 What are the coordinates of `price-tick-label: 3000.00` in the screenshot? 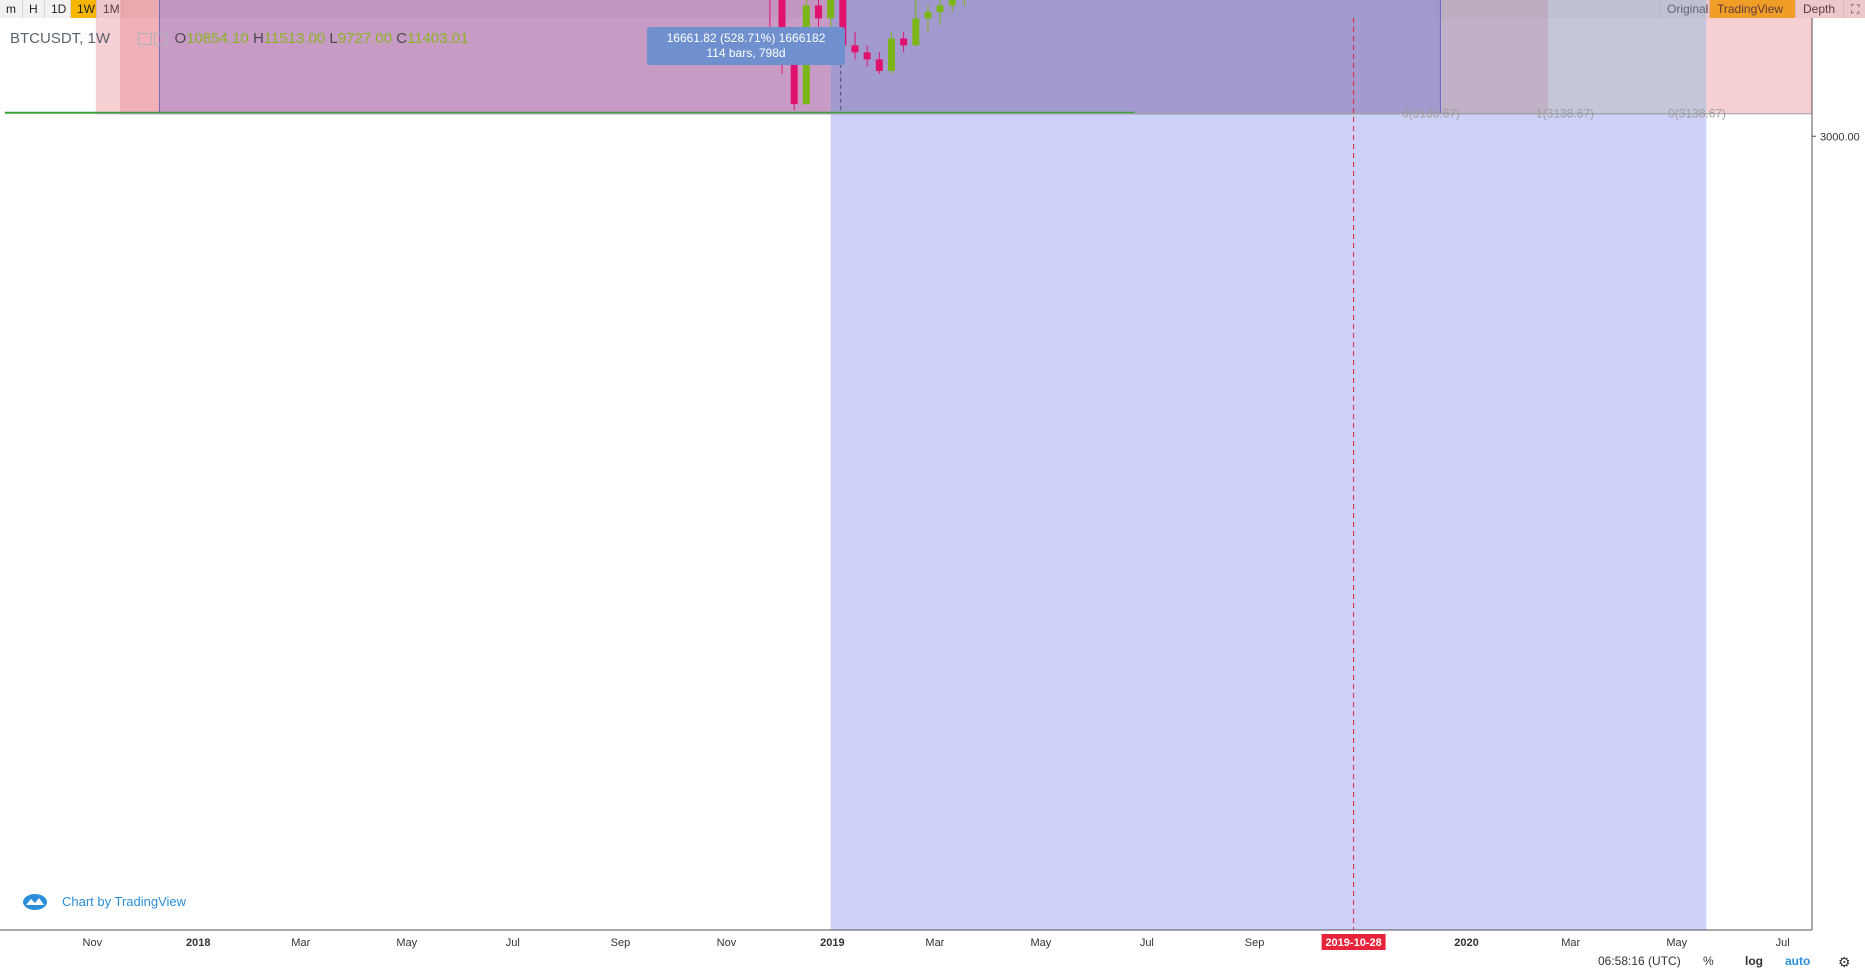 It's located at (1840, 137).